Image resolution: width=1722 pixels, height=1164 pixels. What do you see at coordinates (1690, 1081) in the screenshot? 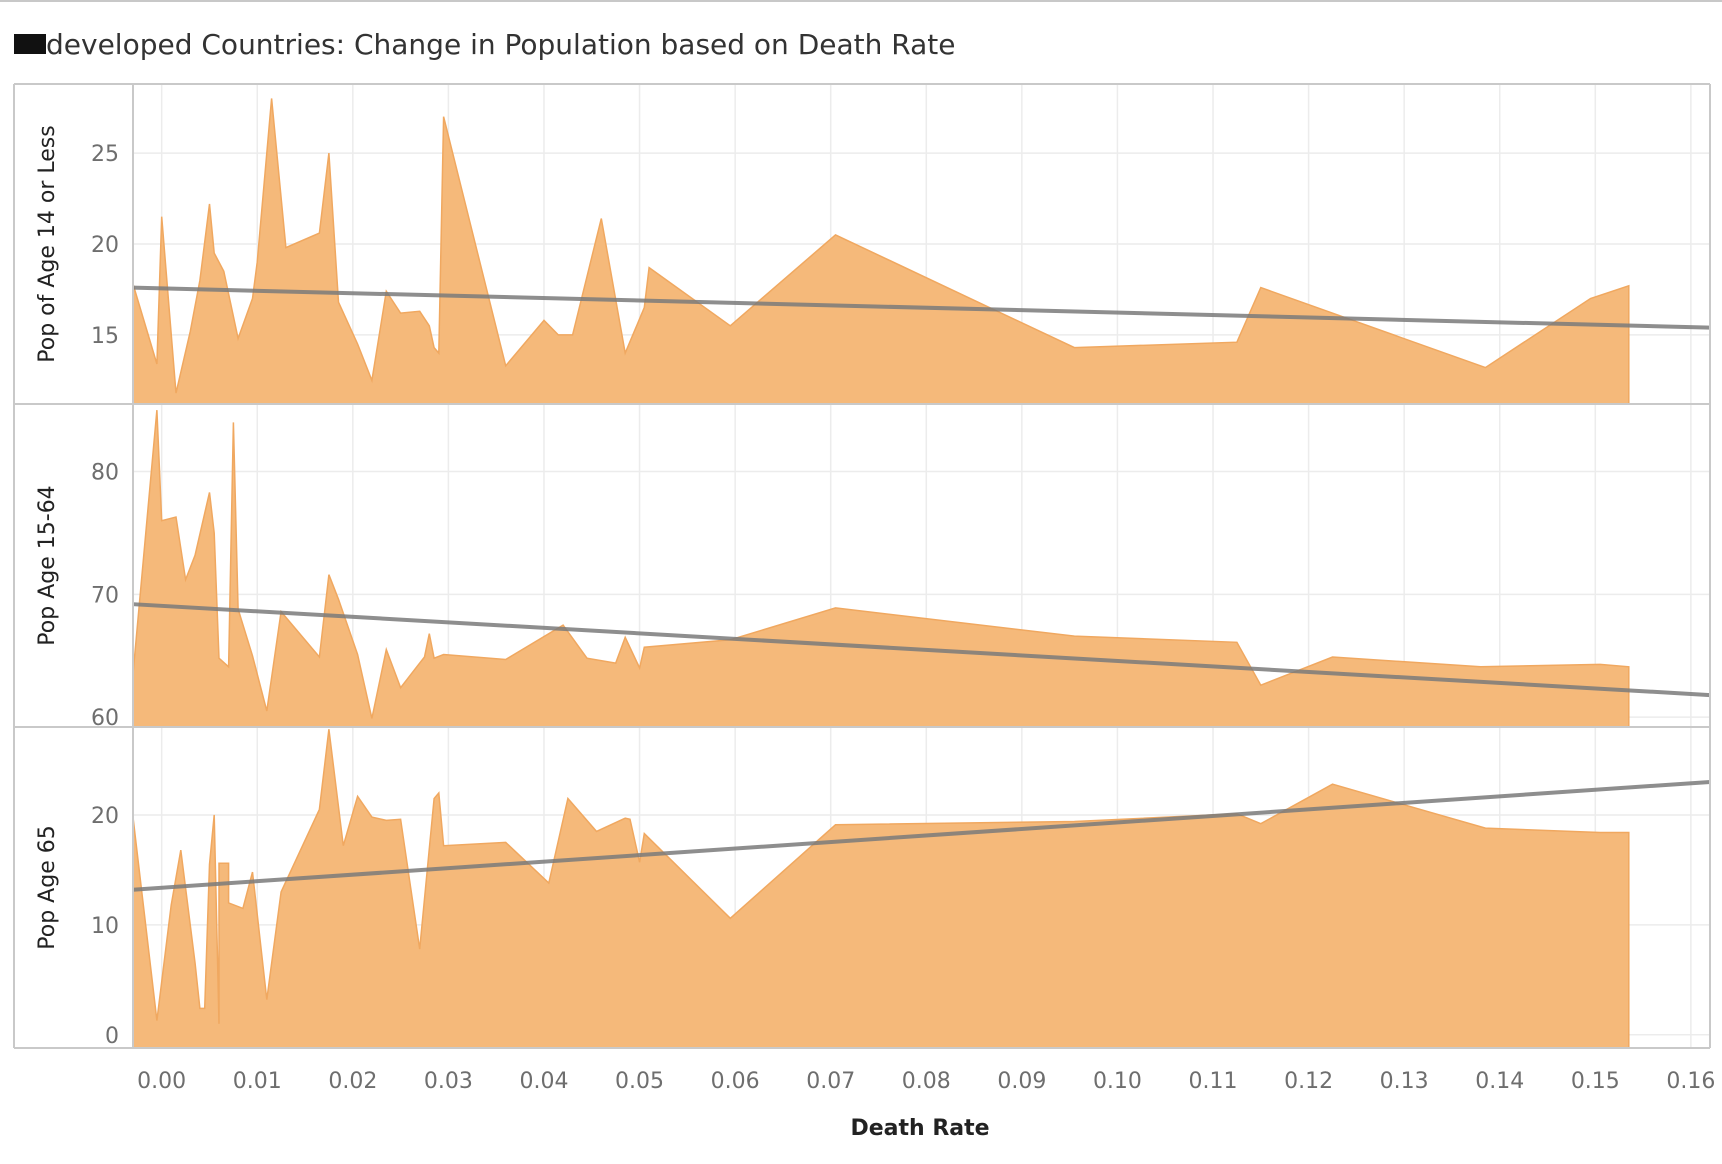
I see `x-tick-label: 0.16` at bounding box center [1690, 1081].